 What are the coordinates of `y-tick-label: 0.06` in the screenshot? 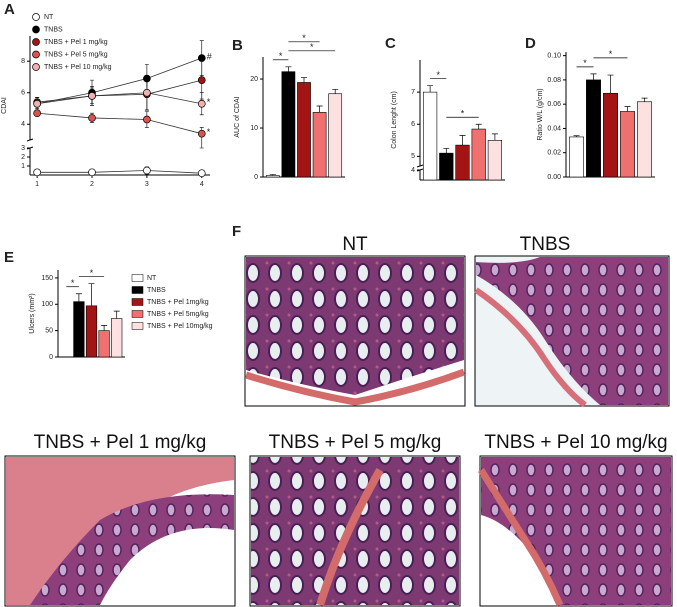 It's located at (554, 104).